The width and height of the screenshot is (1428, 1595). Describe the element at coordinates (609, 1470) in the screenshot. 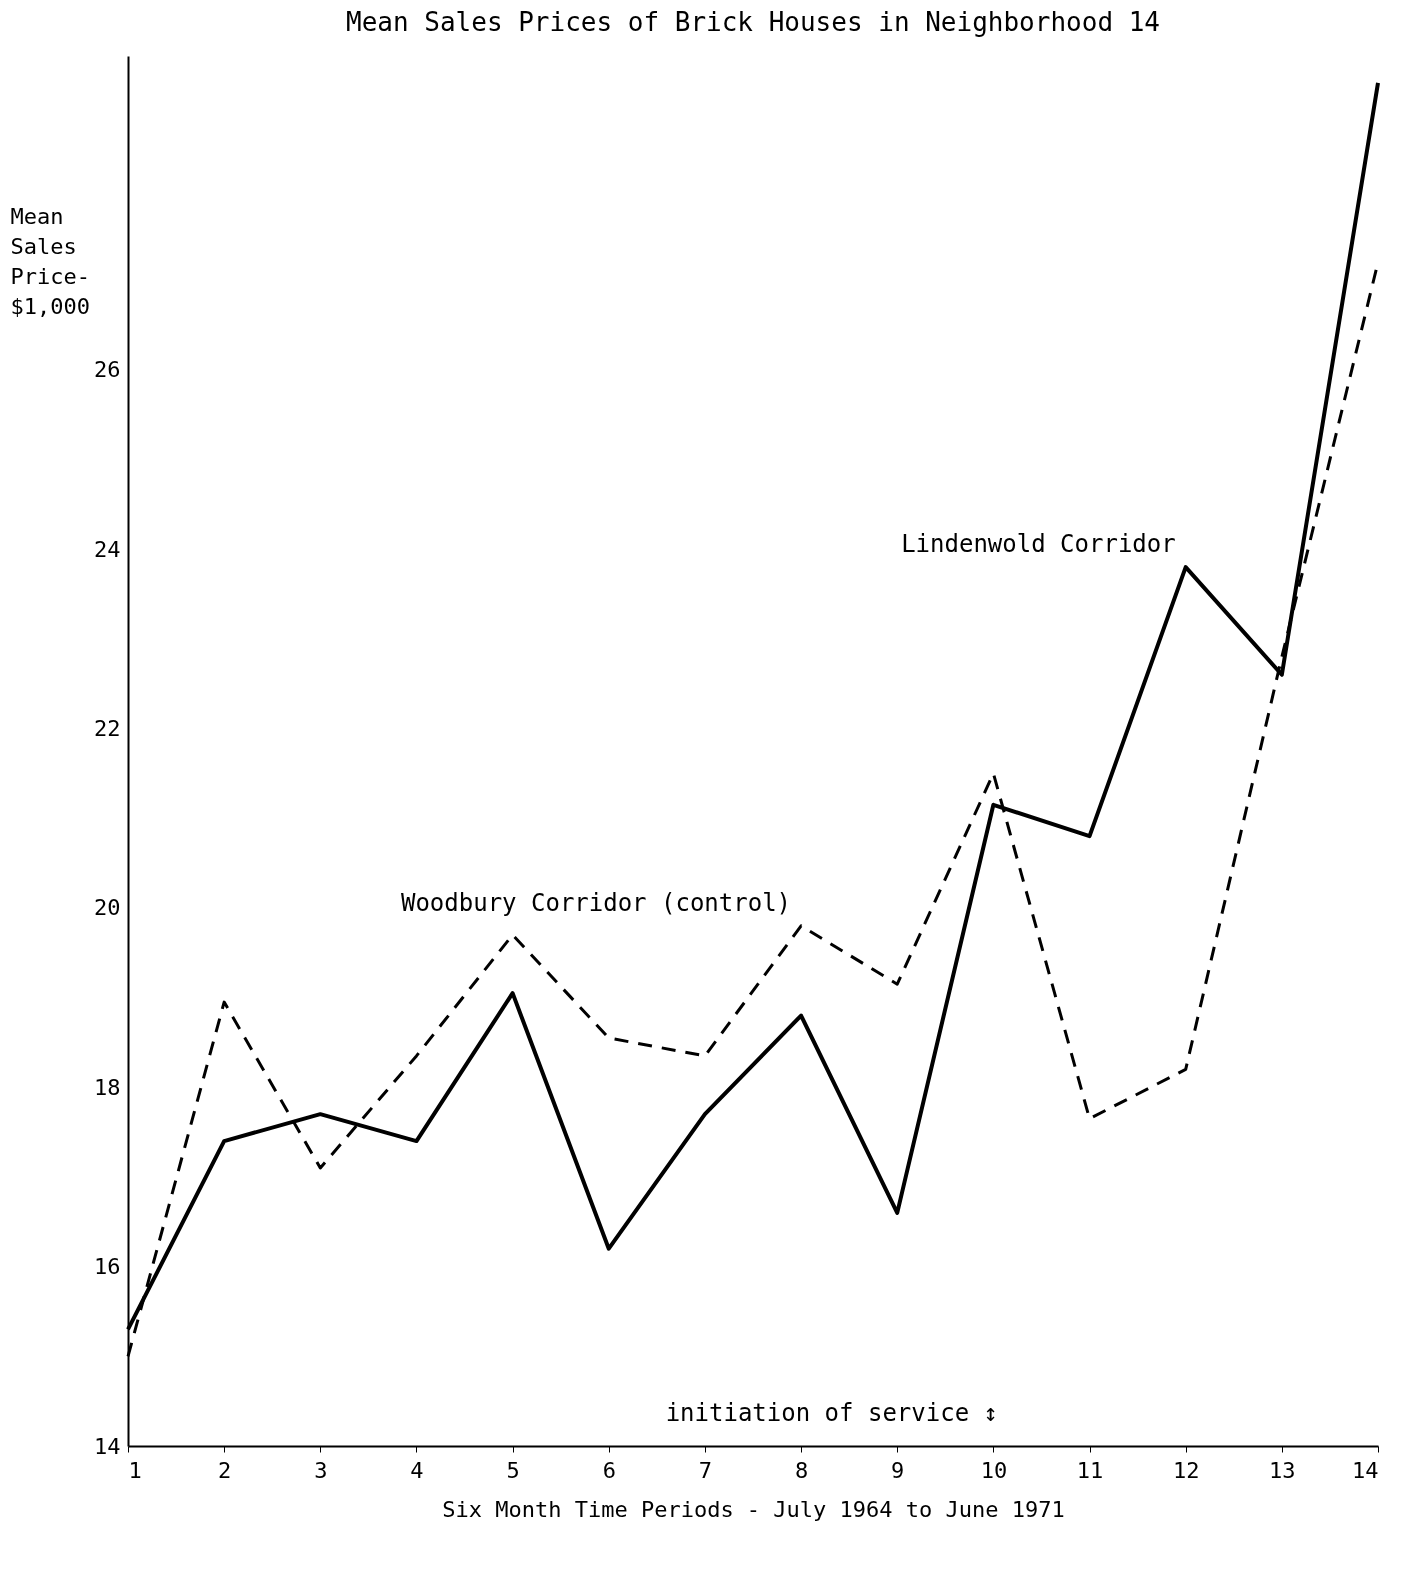

I see `x-tick-label: 6` at that location.